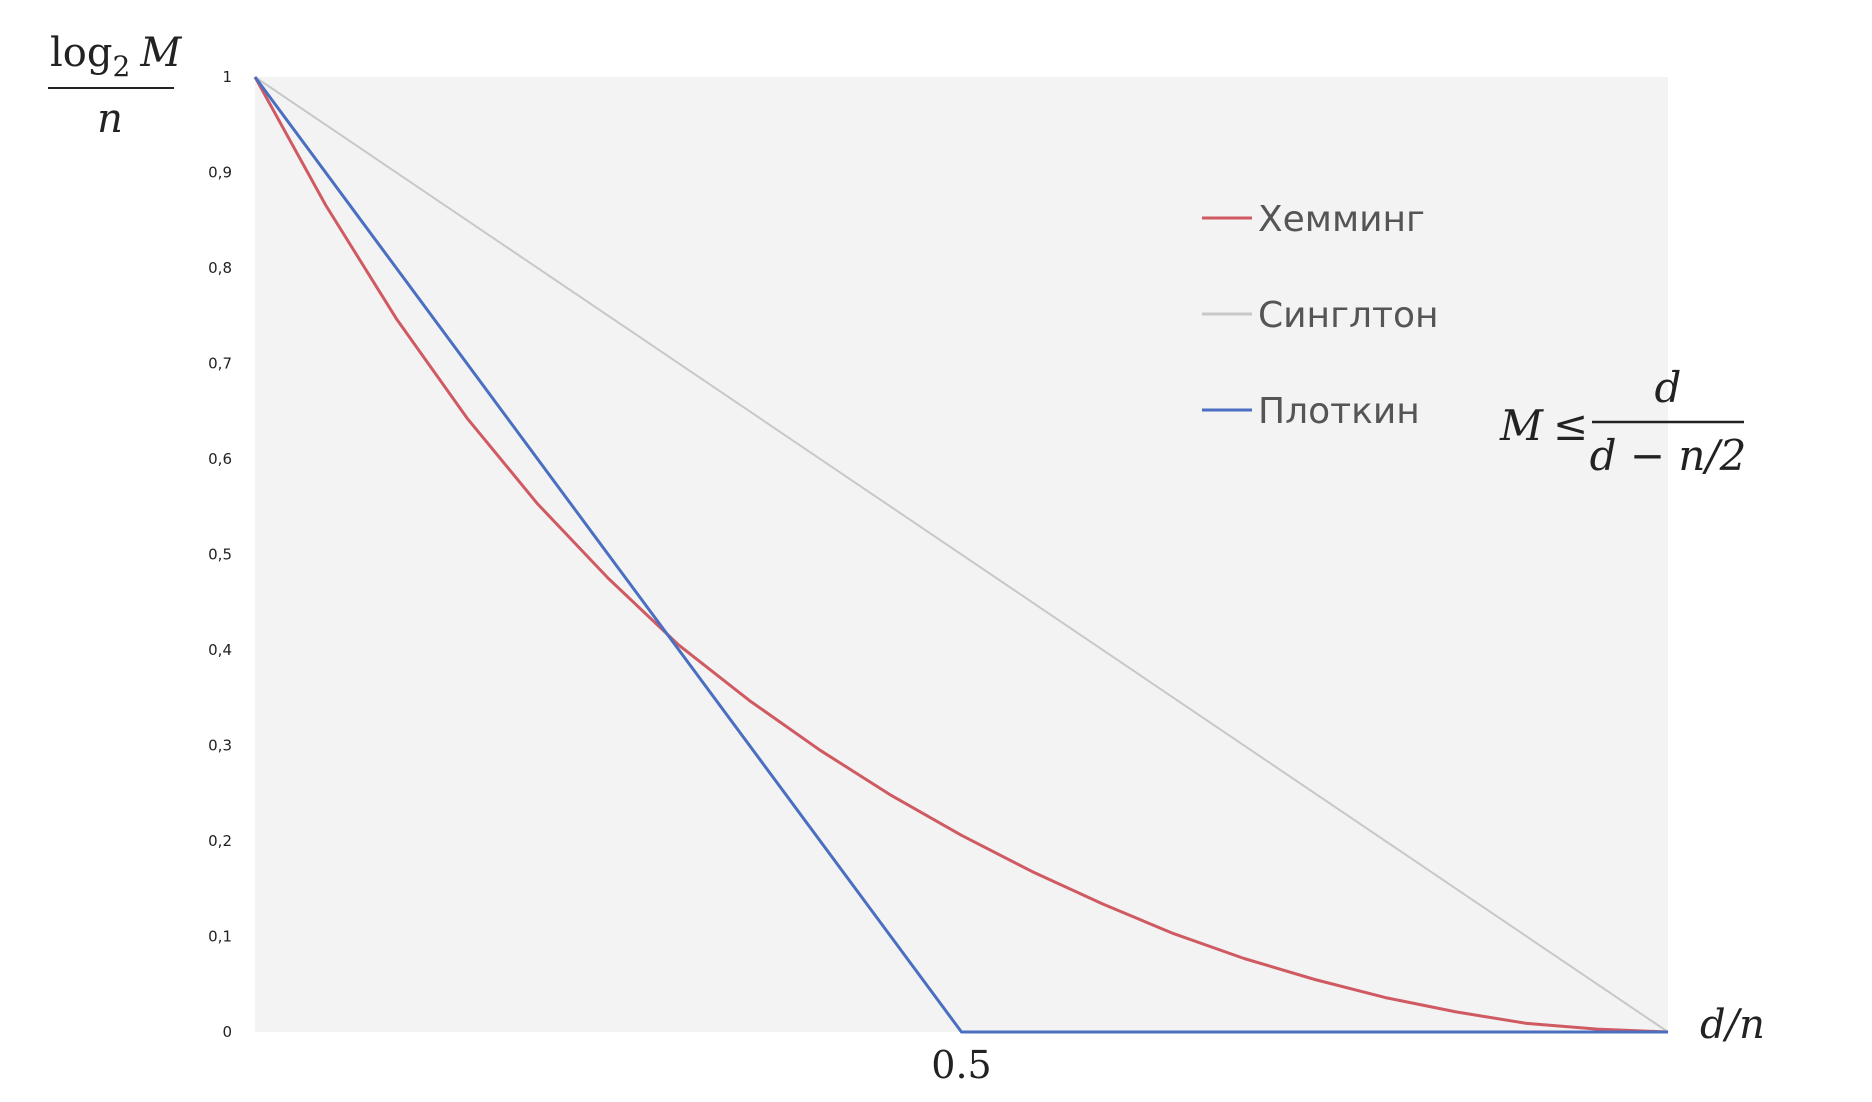  What do you see at coordinates (160, 53) in the screenshot?
I see `y-axis-label-var: M` at bounding box center [160, 53].